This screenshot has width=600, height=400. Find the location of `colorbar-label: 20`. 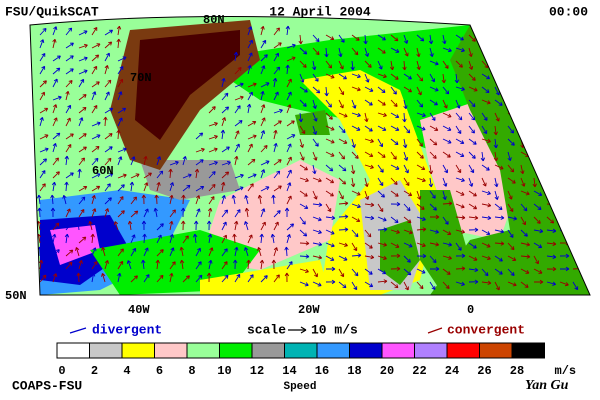

colorbar-label: 20 is located at coordinates (387, 371).